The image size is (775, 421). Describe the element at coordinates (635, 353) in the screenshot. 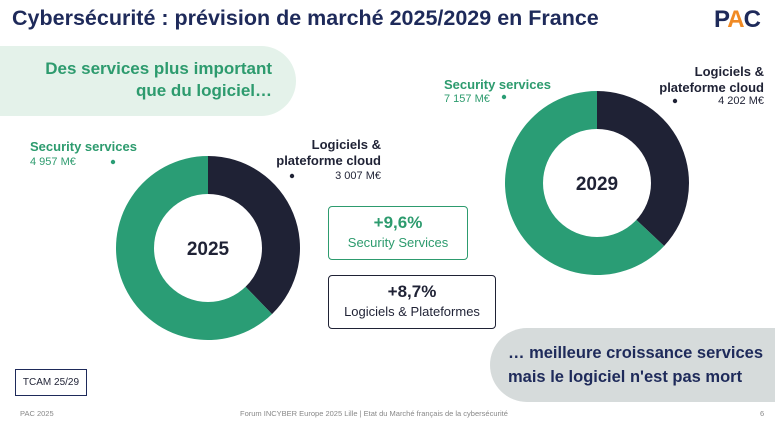

I see `conclusion-line-1: … meilleure croissance services` at that location.